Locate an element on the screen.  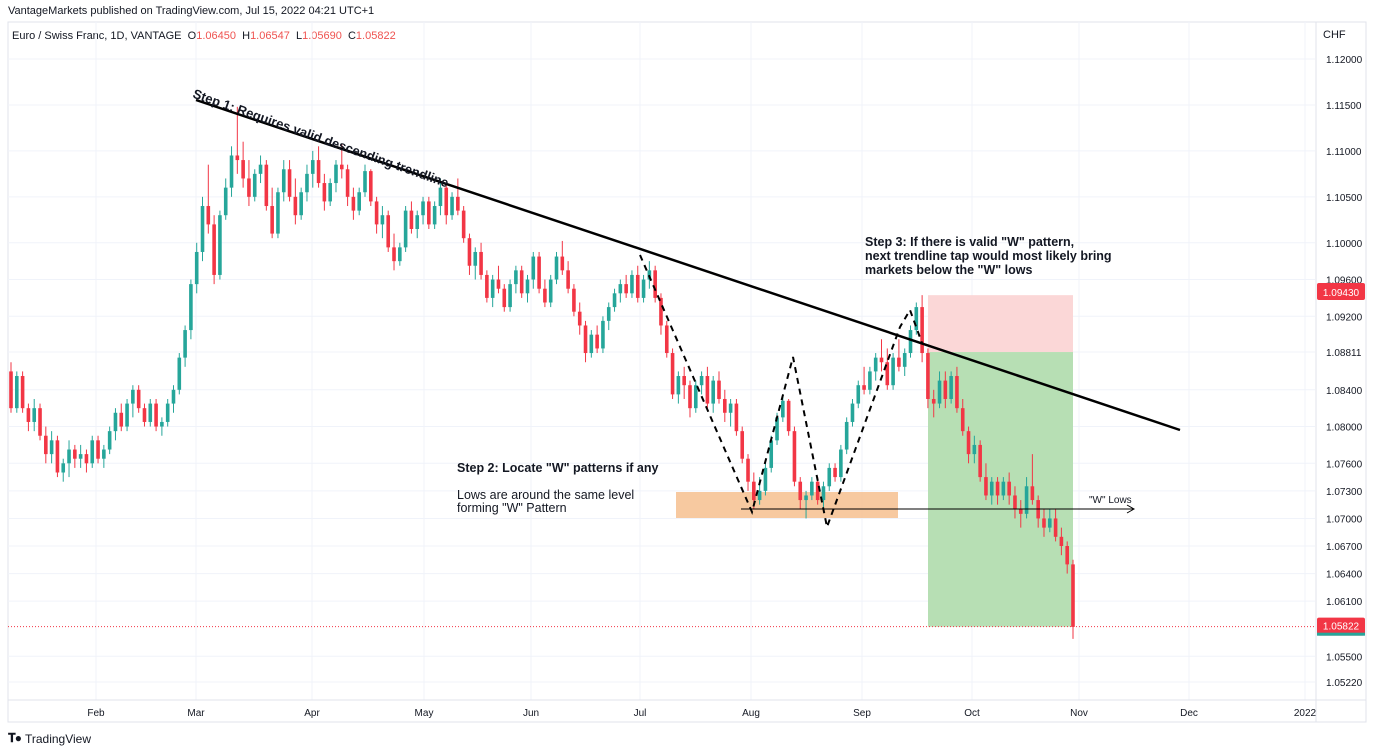
time-tick-label: Feb is located at coordinates (96, 713).